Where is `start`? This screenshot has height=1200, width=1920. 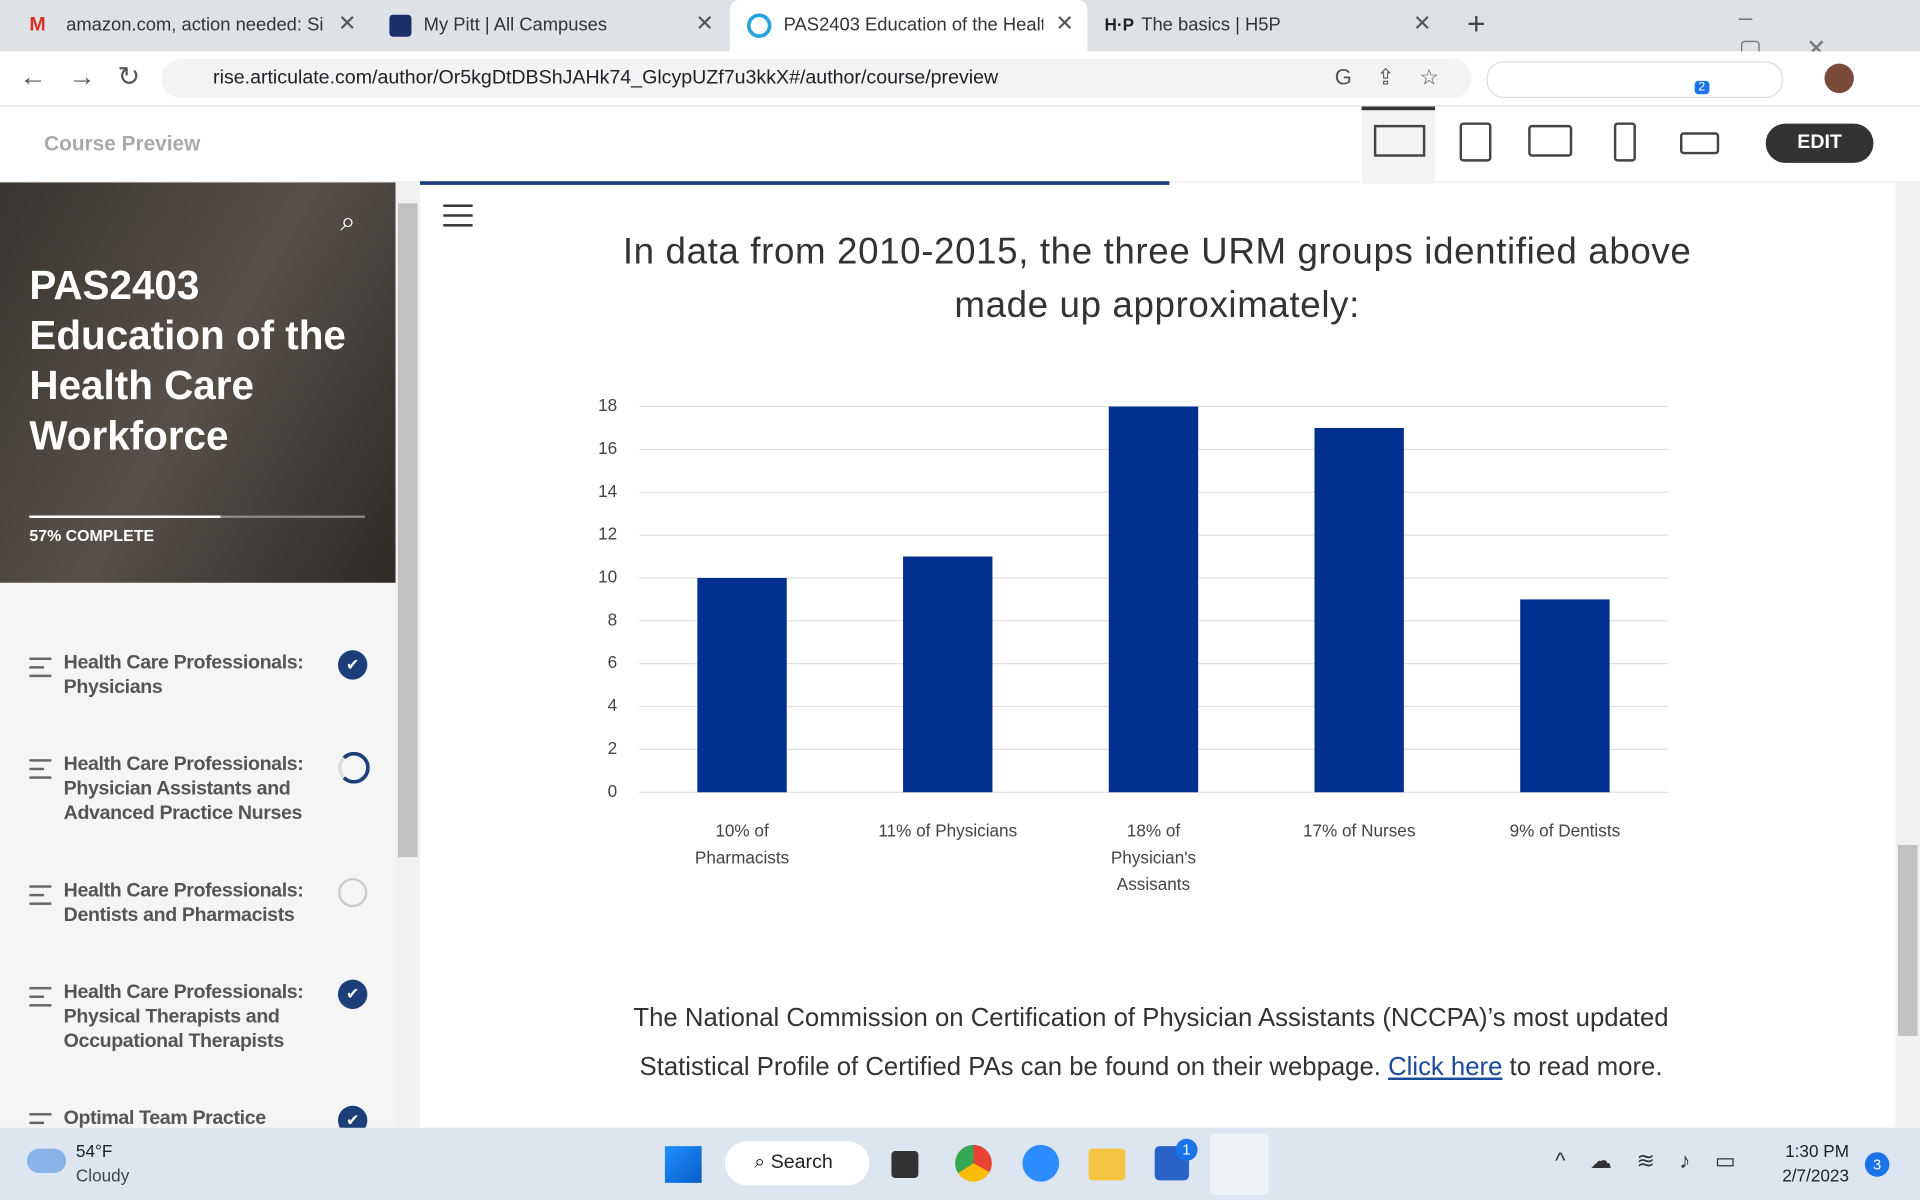
start is located at coordinates (683, 1164).